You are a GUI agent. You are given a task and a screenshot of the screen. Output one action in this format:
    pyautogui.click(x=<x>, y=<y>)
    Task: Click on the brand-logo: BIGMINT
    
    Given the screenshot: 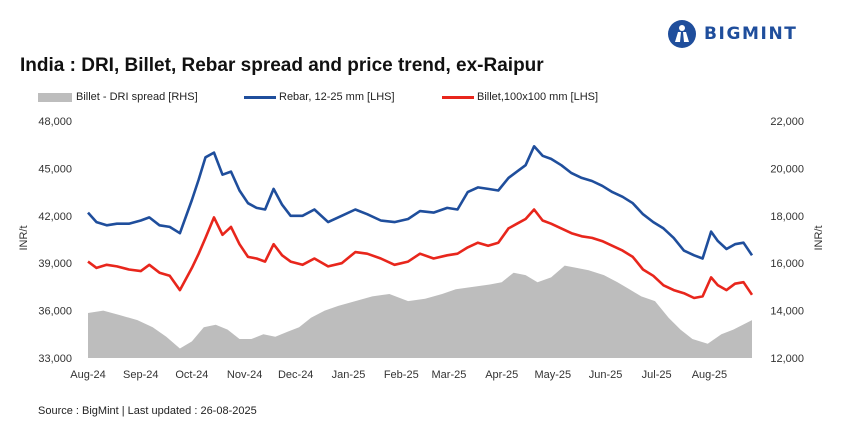 What is the action you would take?
    pyautogui.click(x=732, y=34)
    